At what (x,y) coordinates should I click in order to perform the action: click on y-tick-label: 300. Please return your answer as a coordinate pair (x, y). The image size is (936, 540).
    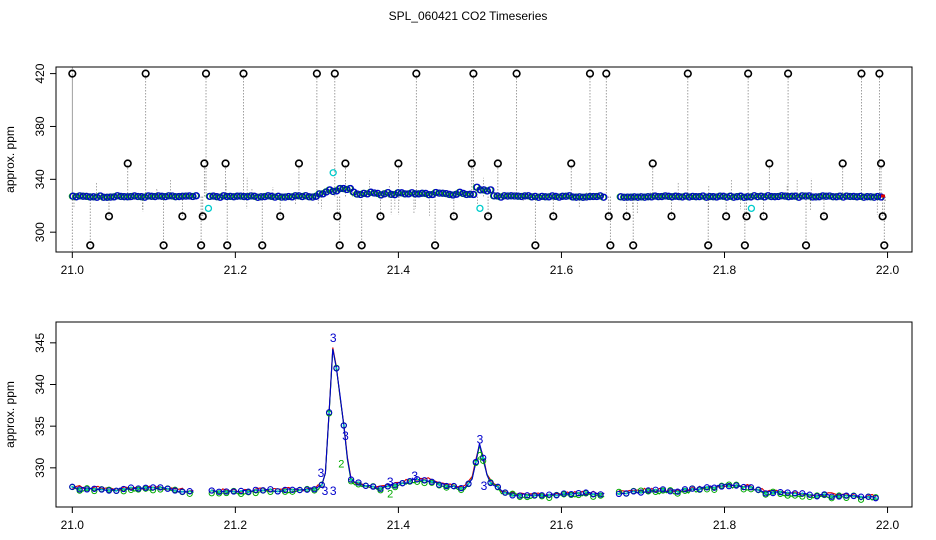
    Looking at the image, I should click on (40, 232).